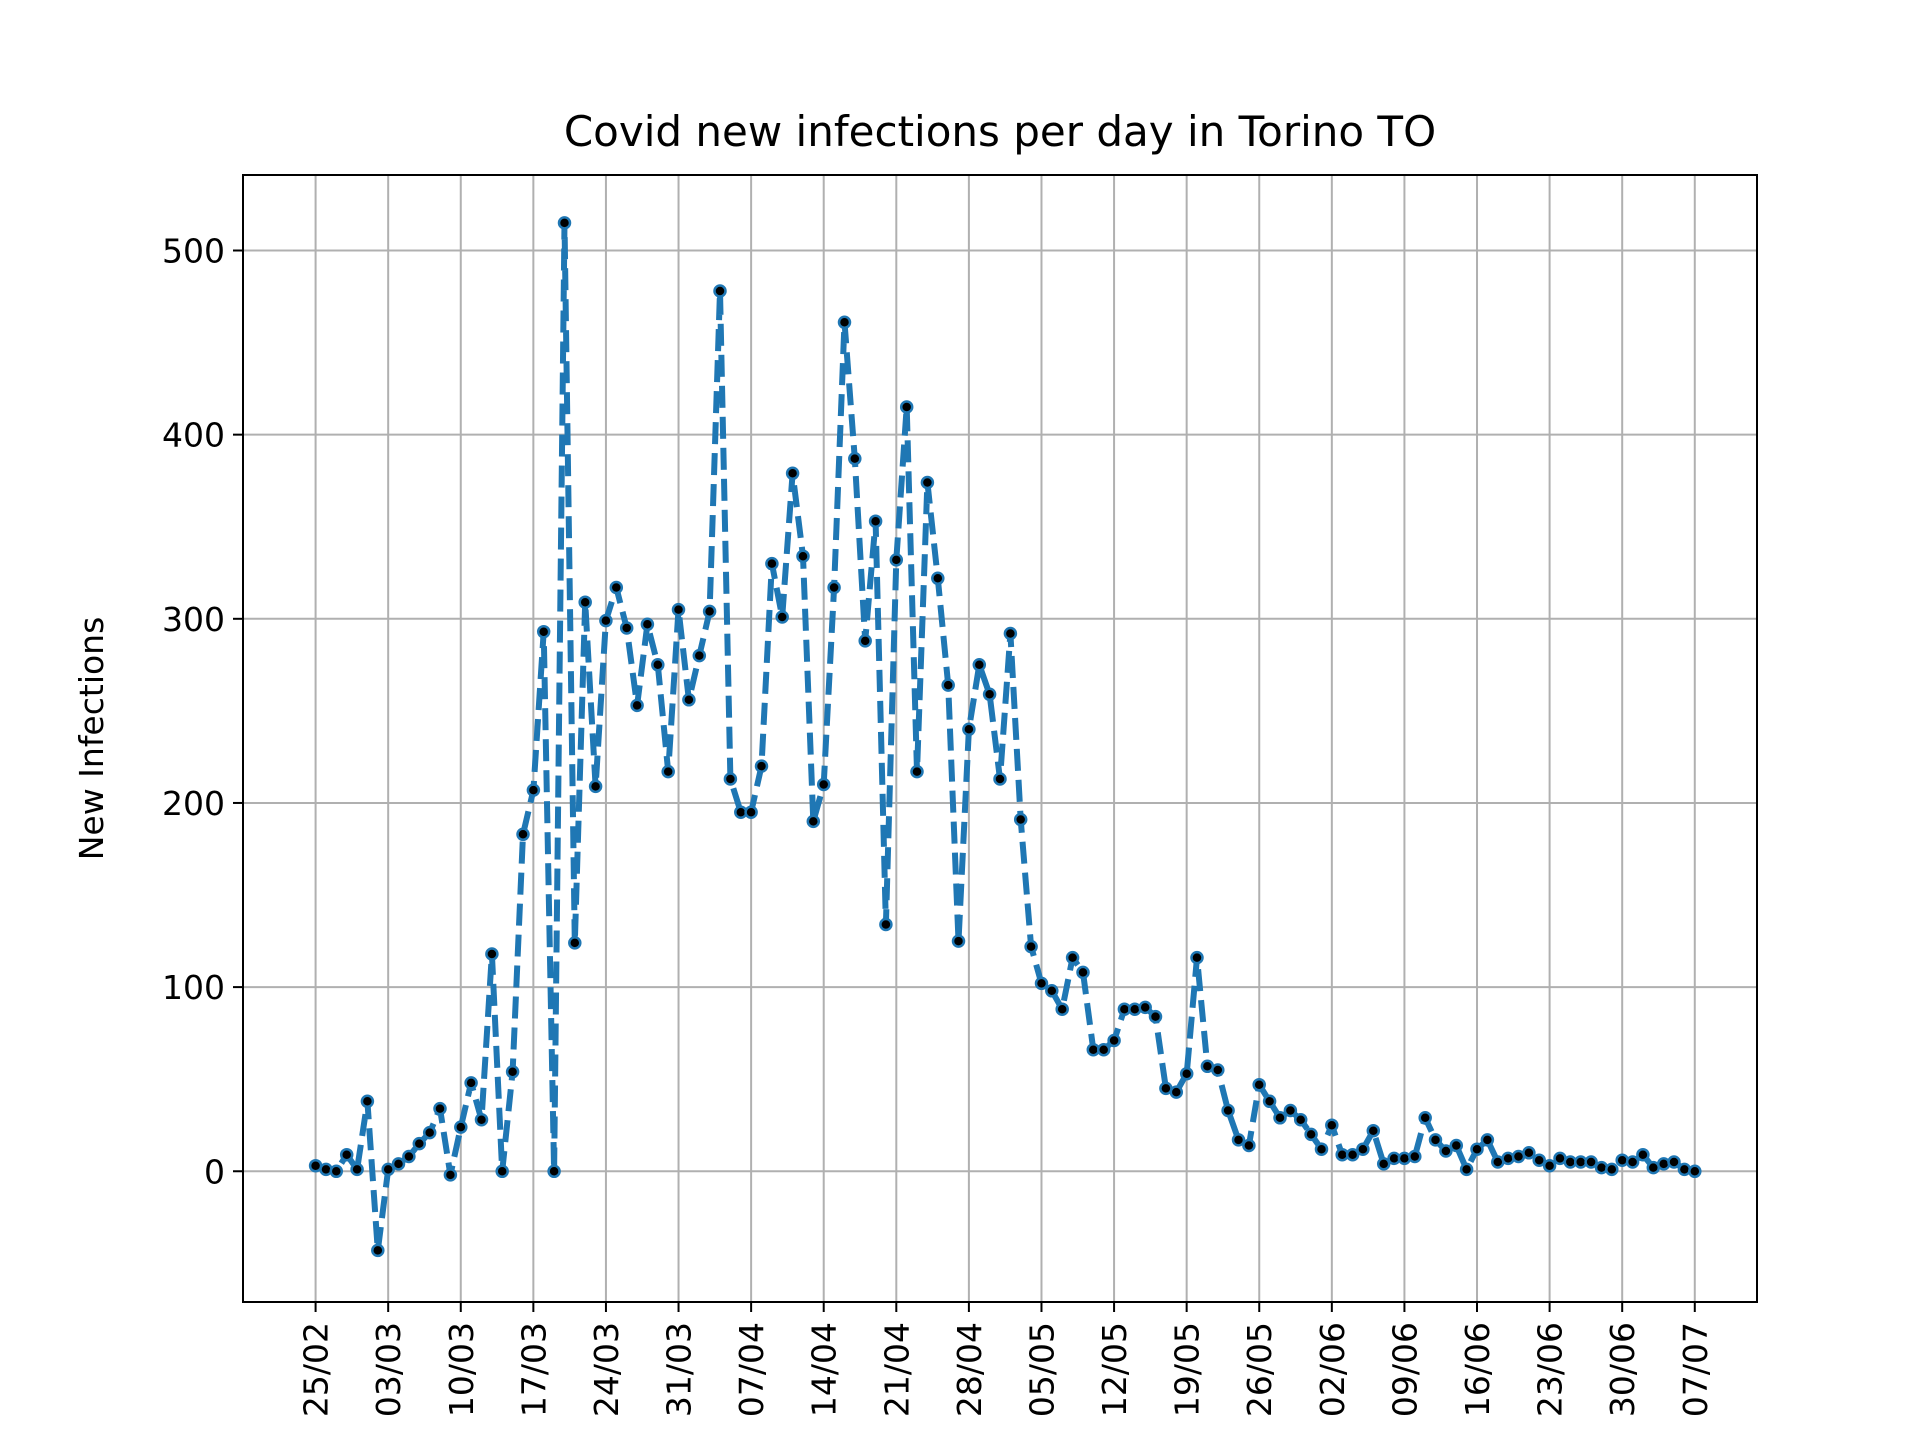 This screenshot has height=1440, width=1920. I want to click on x-tick-label: 16/06, so click(1477, 1369).